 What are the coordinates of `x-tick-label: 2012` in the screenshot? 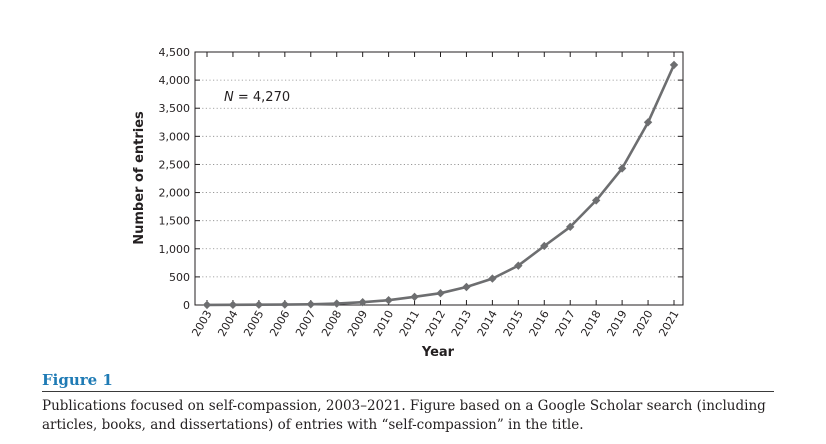 It's located at (435, 323).